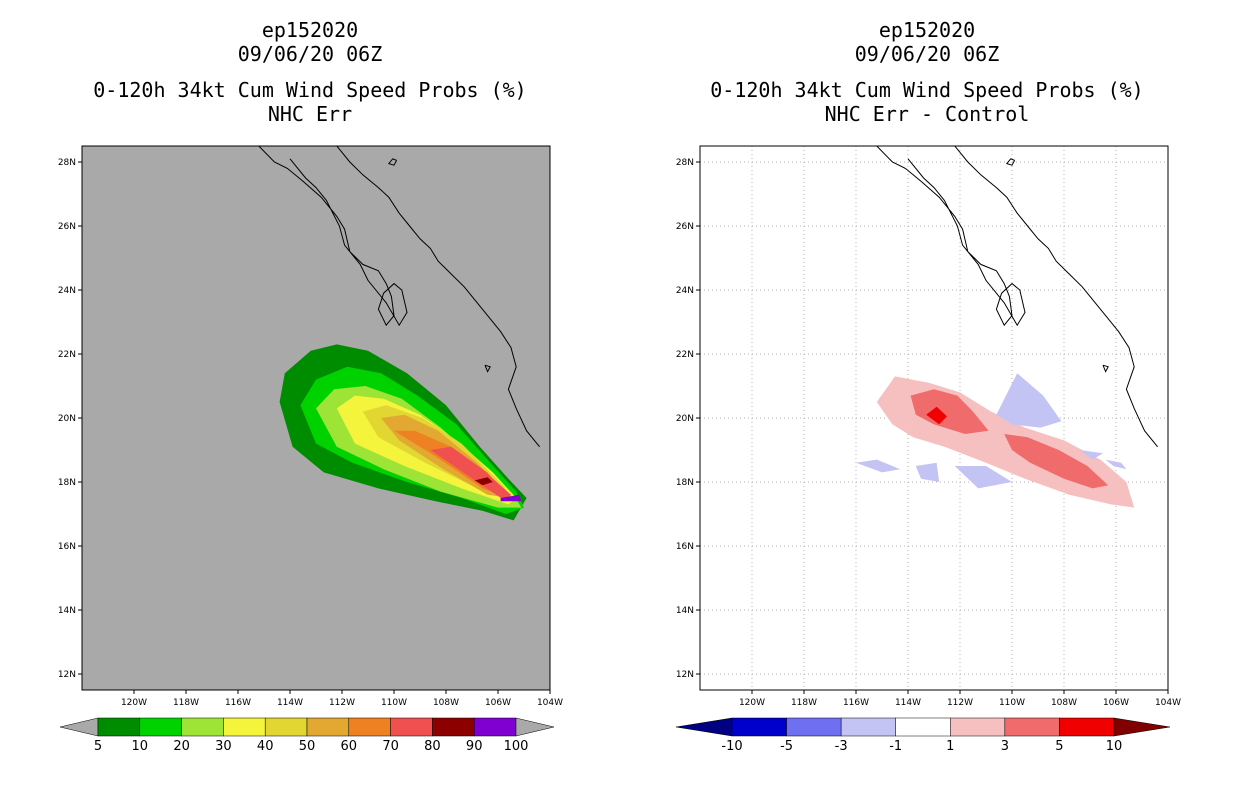 The height and width of the screenshot is (800, 1236). I want to click on x-tick-label: 110W, so click(1012, 703).